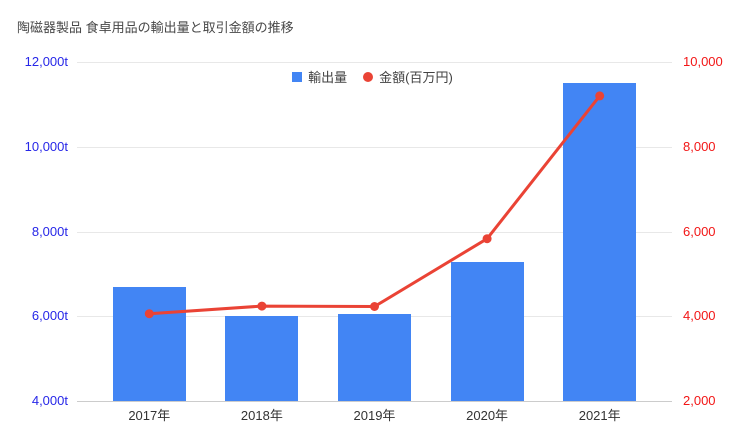  Describe the element at coordinates (703, 61) in the screenshot. I see `y-axis-right-tick-label: 10,000` at that location.